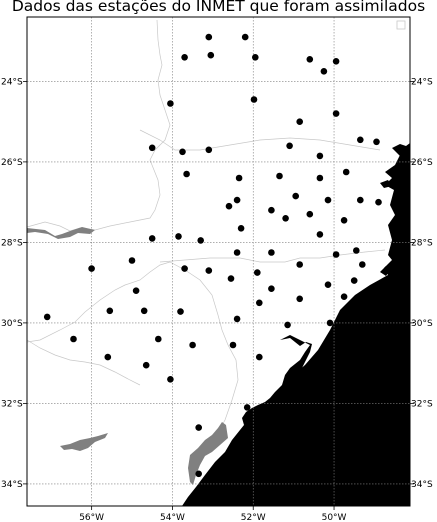  Describe the element at coordinates (12, 243) in the screenshot. I see `lat-tick-label-left: 28°S` at that location.